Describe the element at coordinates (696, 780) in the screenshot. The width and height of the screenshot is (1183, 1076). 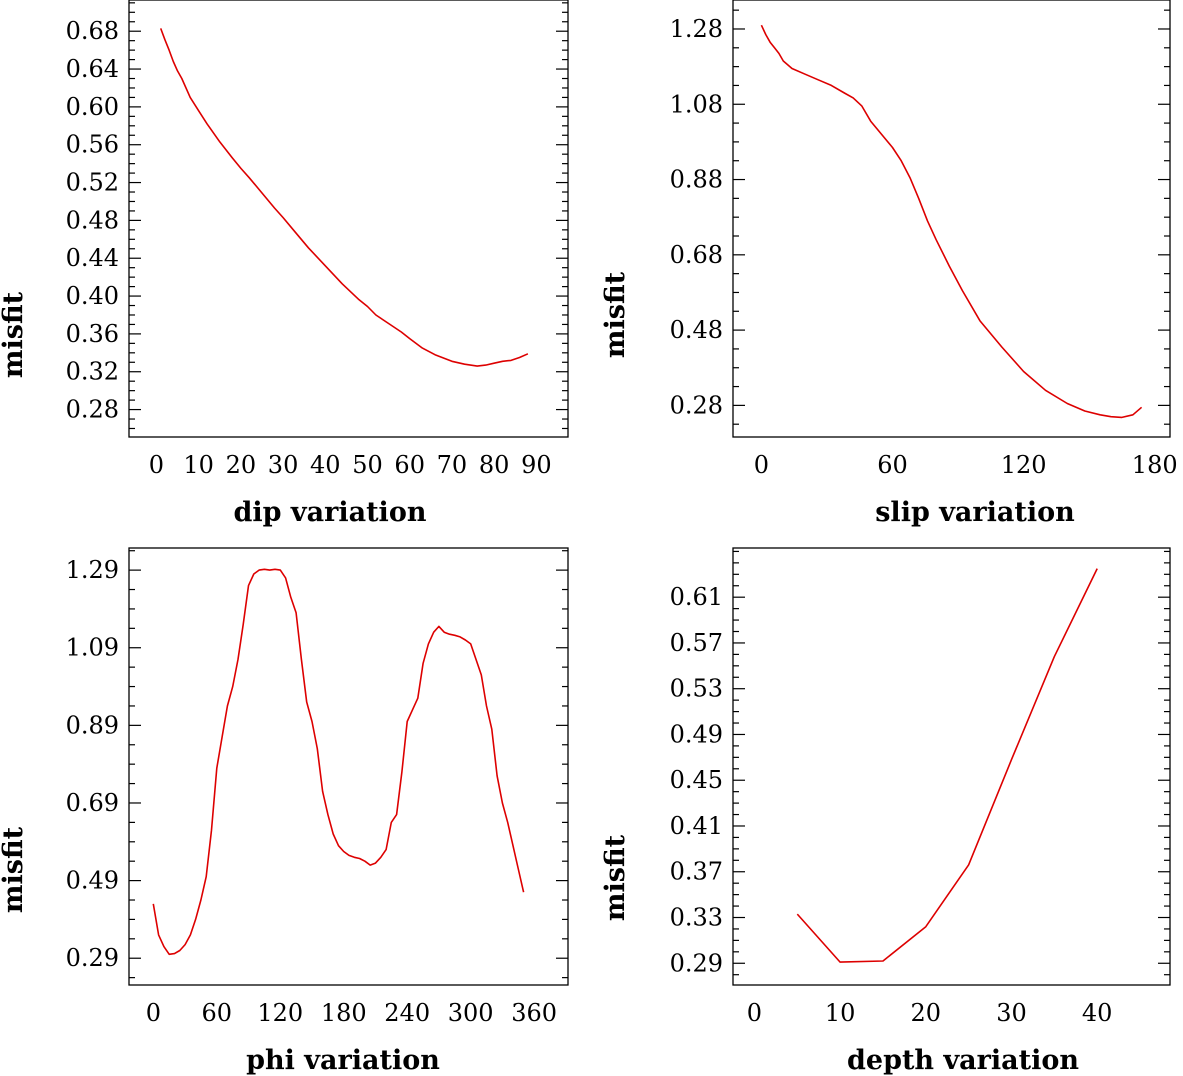
I see `y-tick-label: 0.45` at that location.